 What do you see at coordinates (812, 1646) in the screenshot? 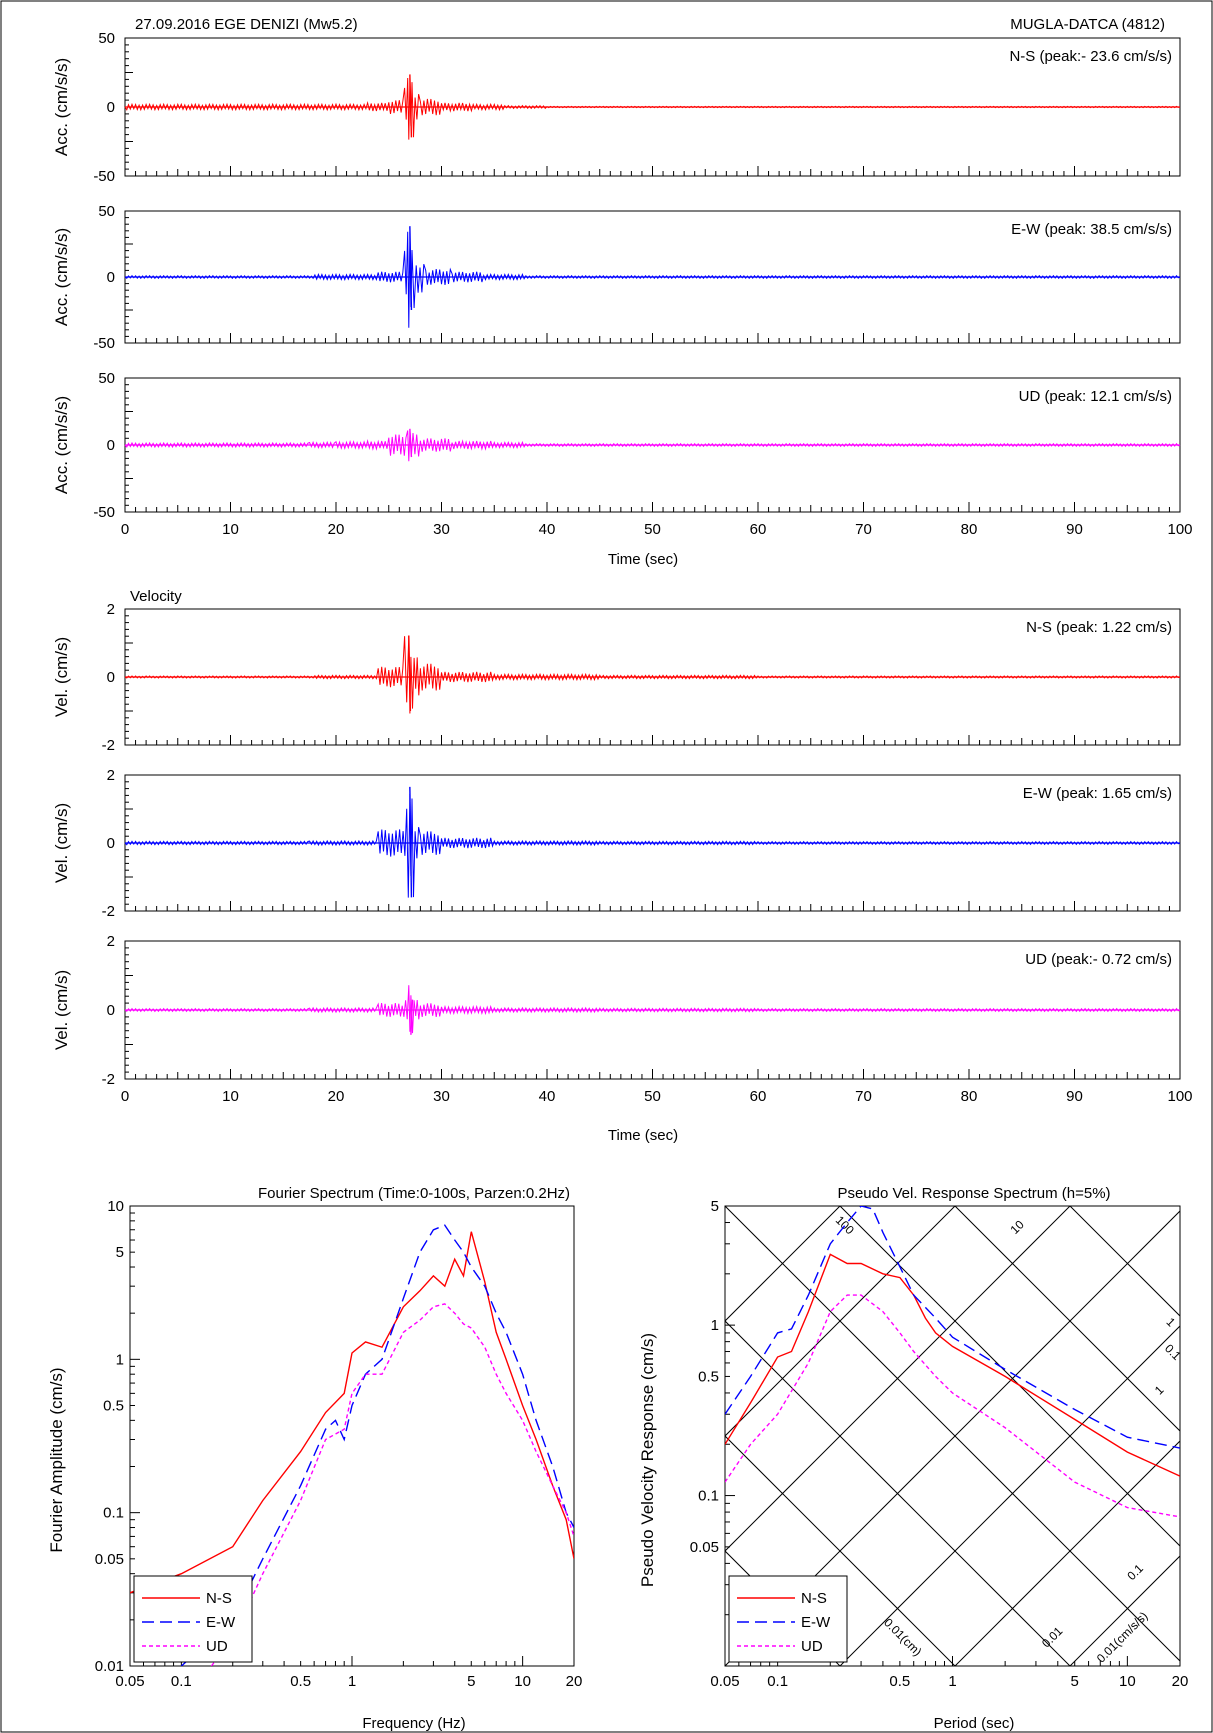
I see `legend-label: UD` at bounding box center [812, 1646].